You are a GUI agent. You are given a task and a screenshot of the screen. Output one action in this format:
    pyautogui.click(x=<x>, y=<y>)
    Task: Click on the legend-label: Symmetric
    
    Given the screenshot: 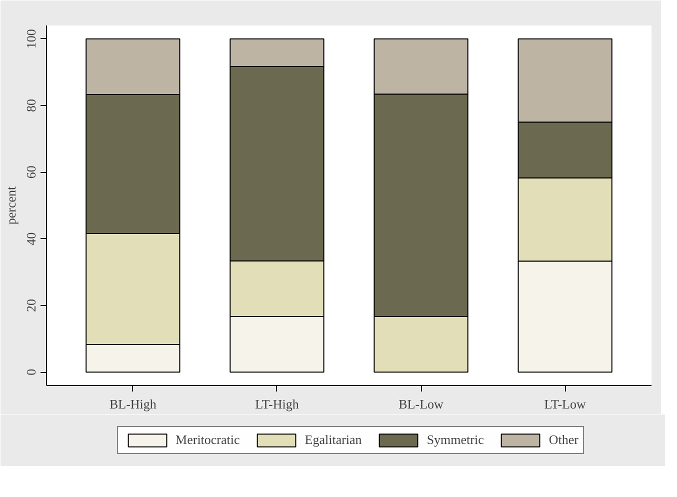 What is the action you would take?
    pyautogui.click(x=455, y=440)
    